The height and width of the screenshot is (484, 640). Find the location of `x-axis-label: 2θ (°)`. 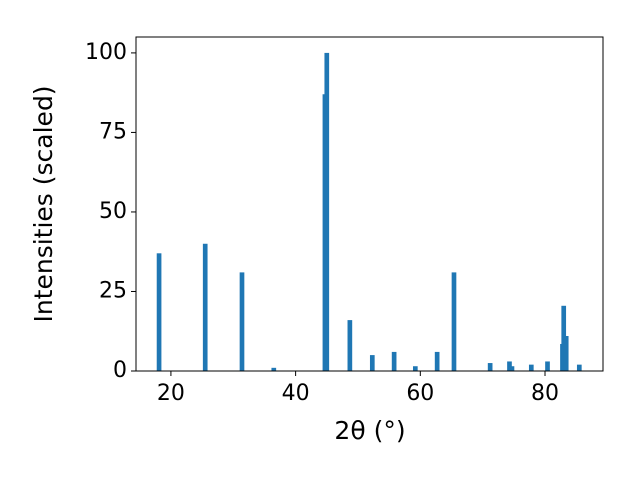

x-axis-label: 2θ (°) is located at coordinates (369, 430).